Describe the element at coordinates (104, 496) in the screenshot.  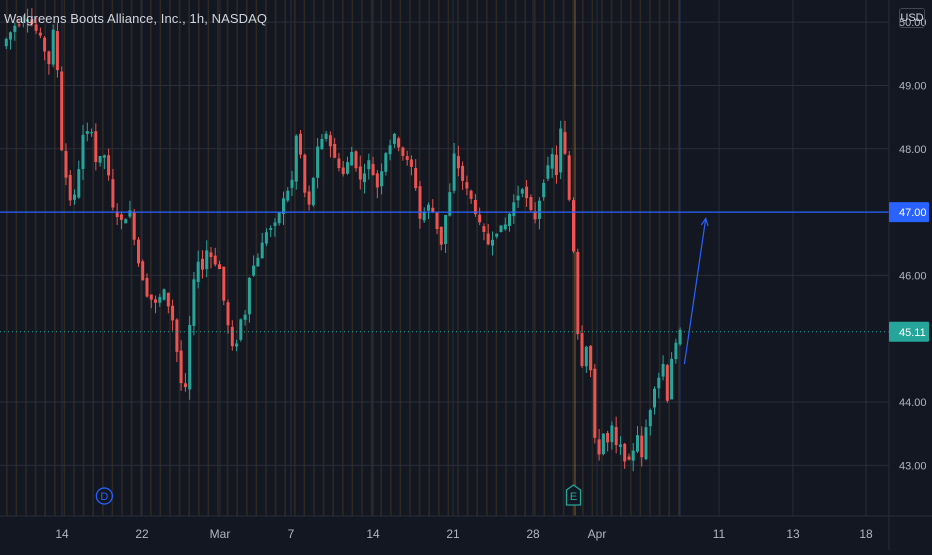
I see `dividend-marker: D` at that location.